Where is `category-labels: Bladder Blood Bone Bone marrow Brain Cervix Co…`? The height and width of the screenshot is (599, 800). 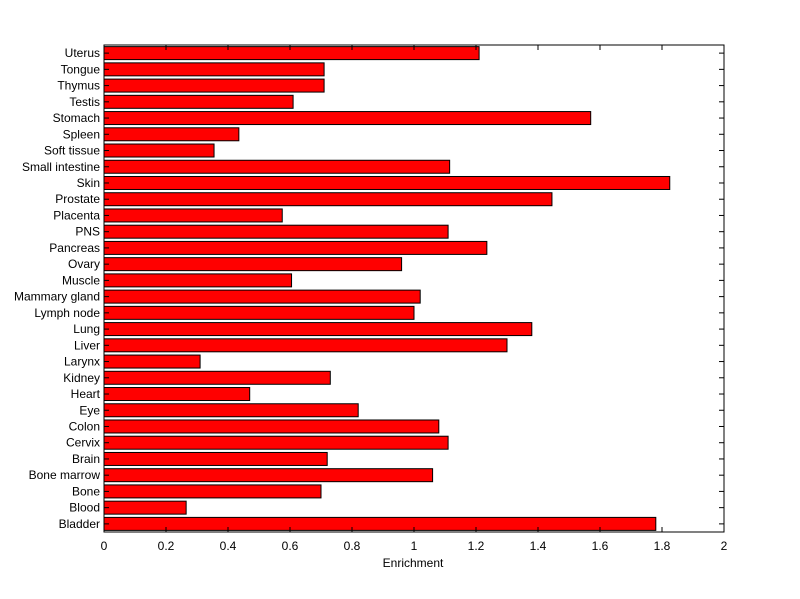 category-labels: Bladder Blood Bone Bone marrow Brain Cervix Co… is located at coordinates (57, 288).